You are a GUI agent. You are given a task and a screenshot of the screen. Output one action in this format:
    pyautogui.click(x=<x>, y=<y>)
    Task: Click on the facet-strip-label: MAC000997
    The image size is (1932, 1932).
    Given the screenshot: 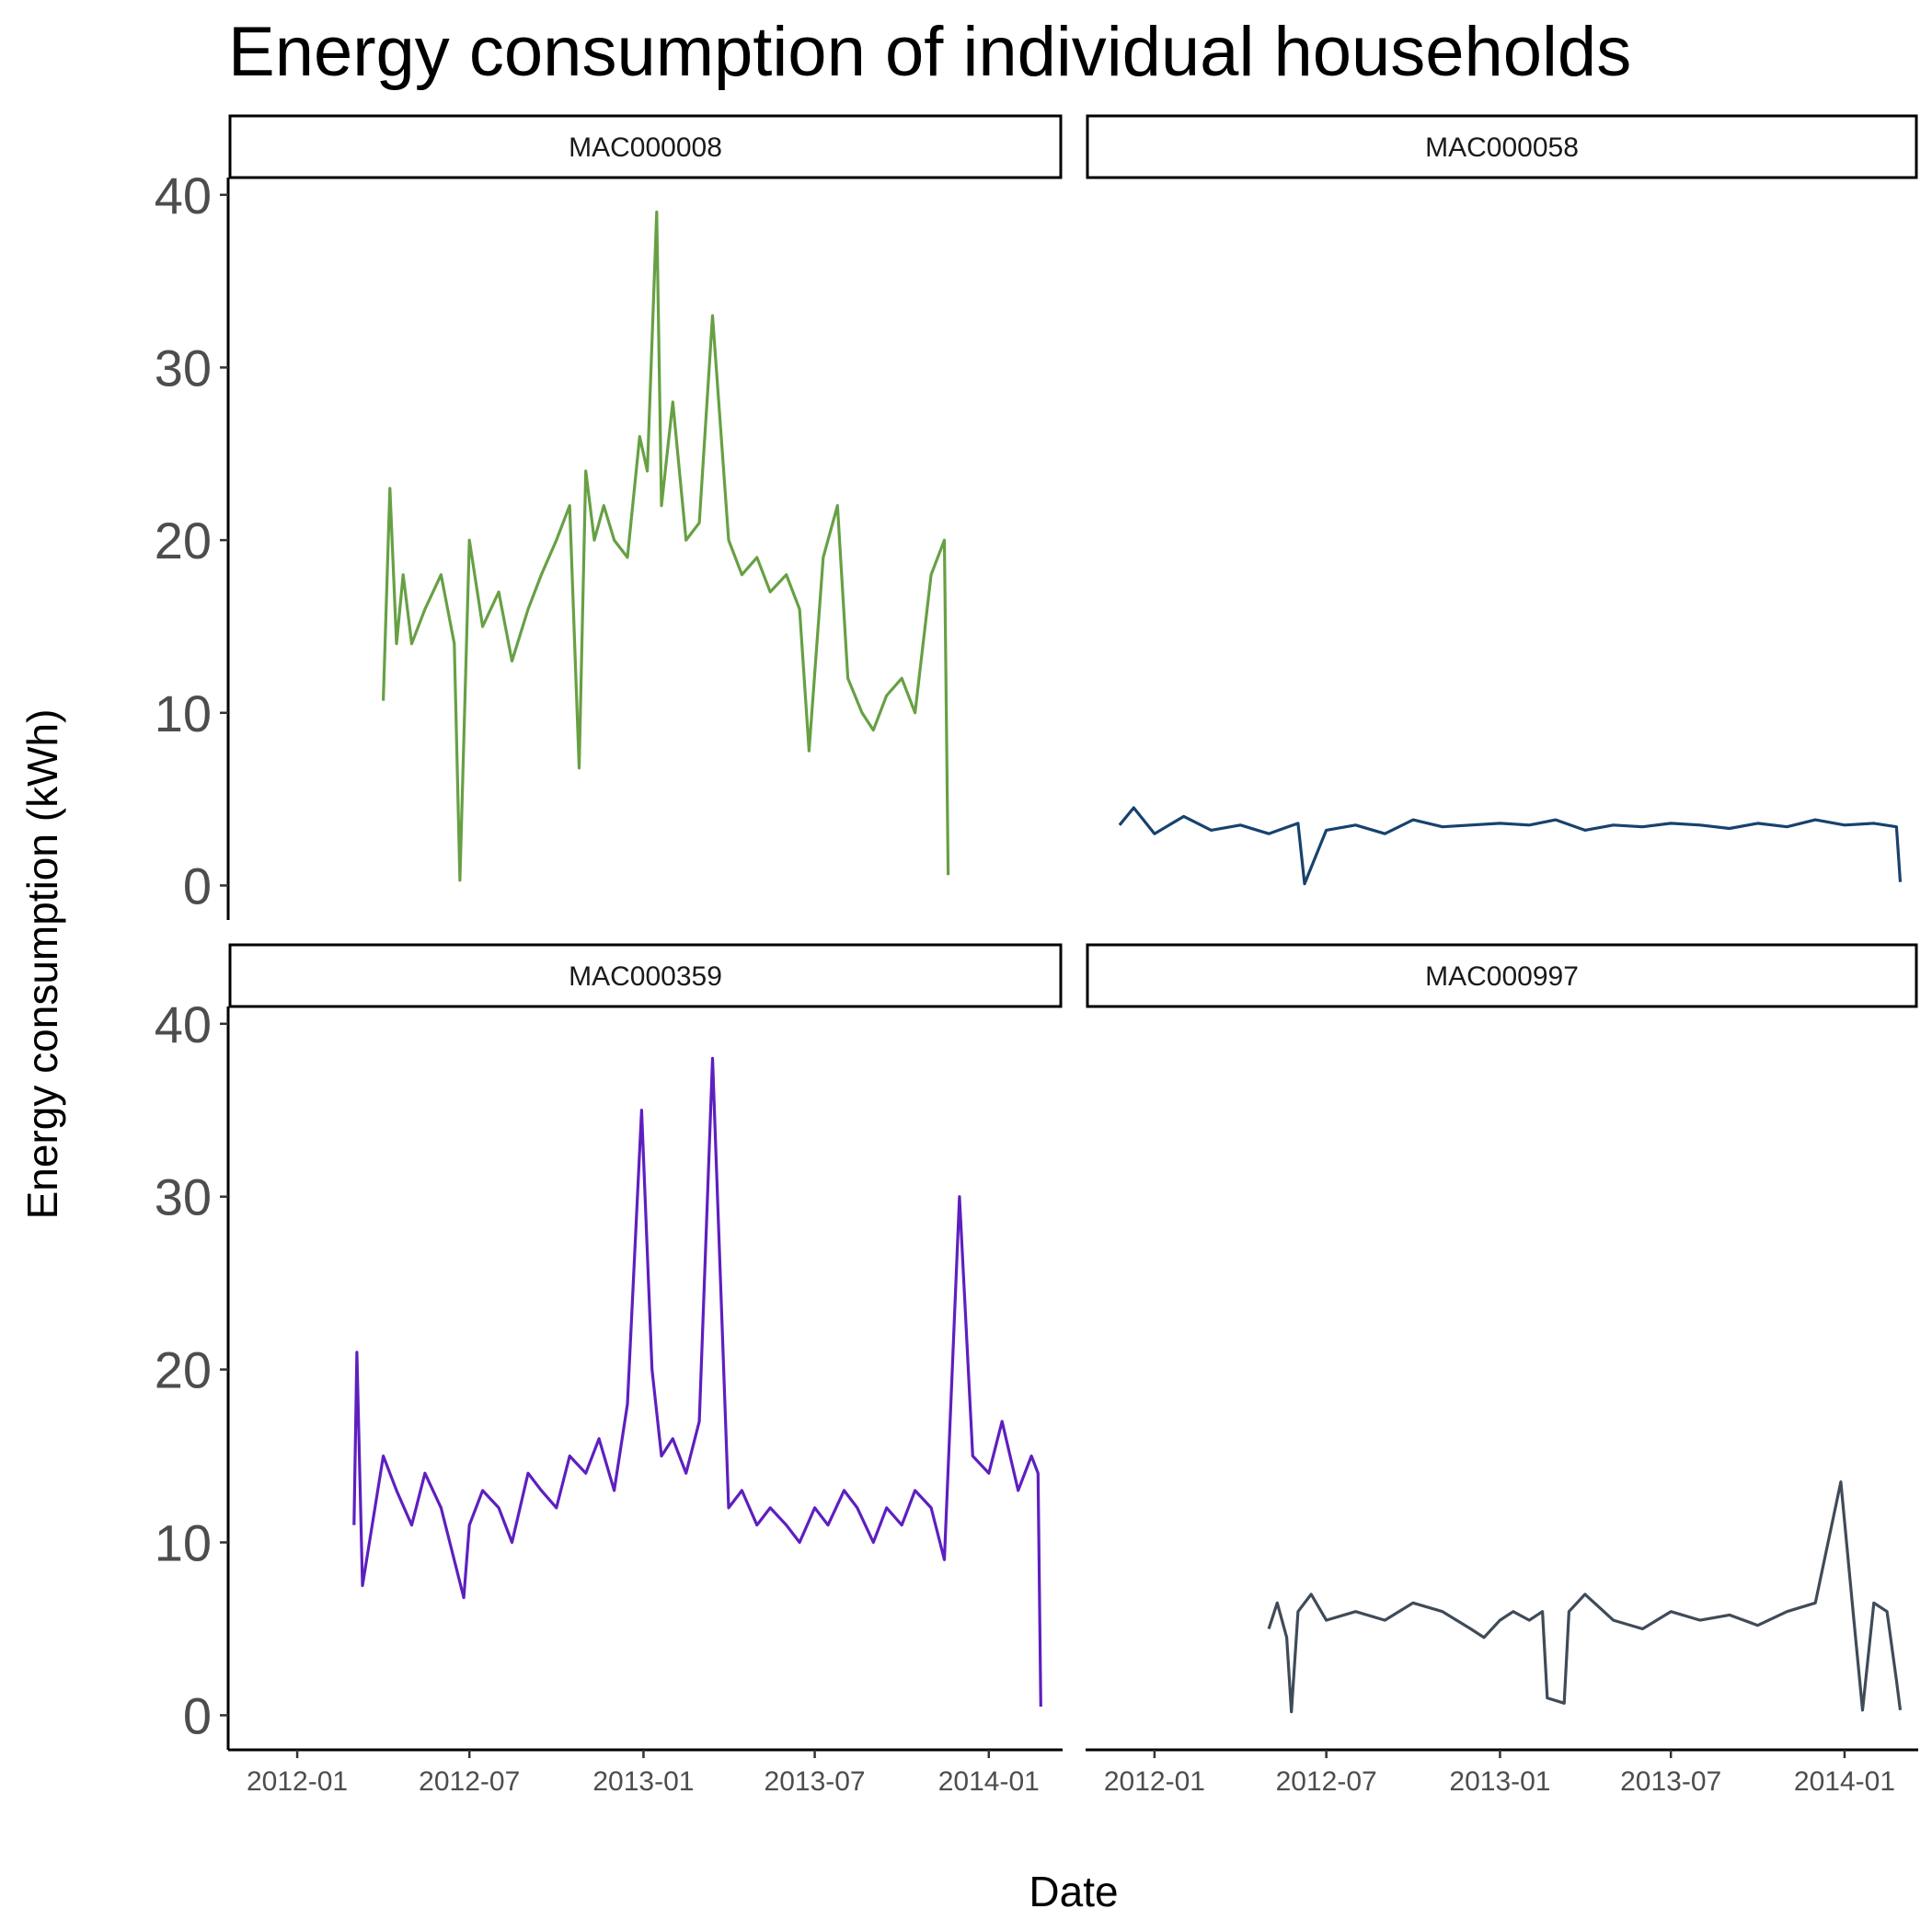 What is the action you would take?
    pyautogui.click(x=1502, y=976)
    